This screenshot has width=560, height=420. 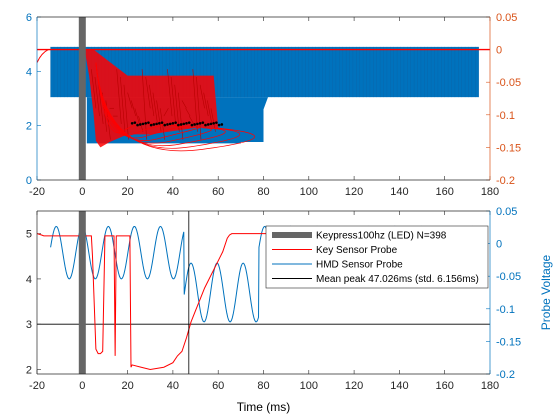 What do you see at coordinates (399, 192) in the screenshot?
I see `x-tick-label: 140` at bounding box center [399, 192].